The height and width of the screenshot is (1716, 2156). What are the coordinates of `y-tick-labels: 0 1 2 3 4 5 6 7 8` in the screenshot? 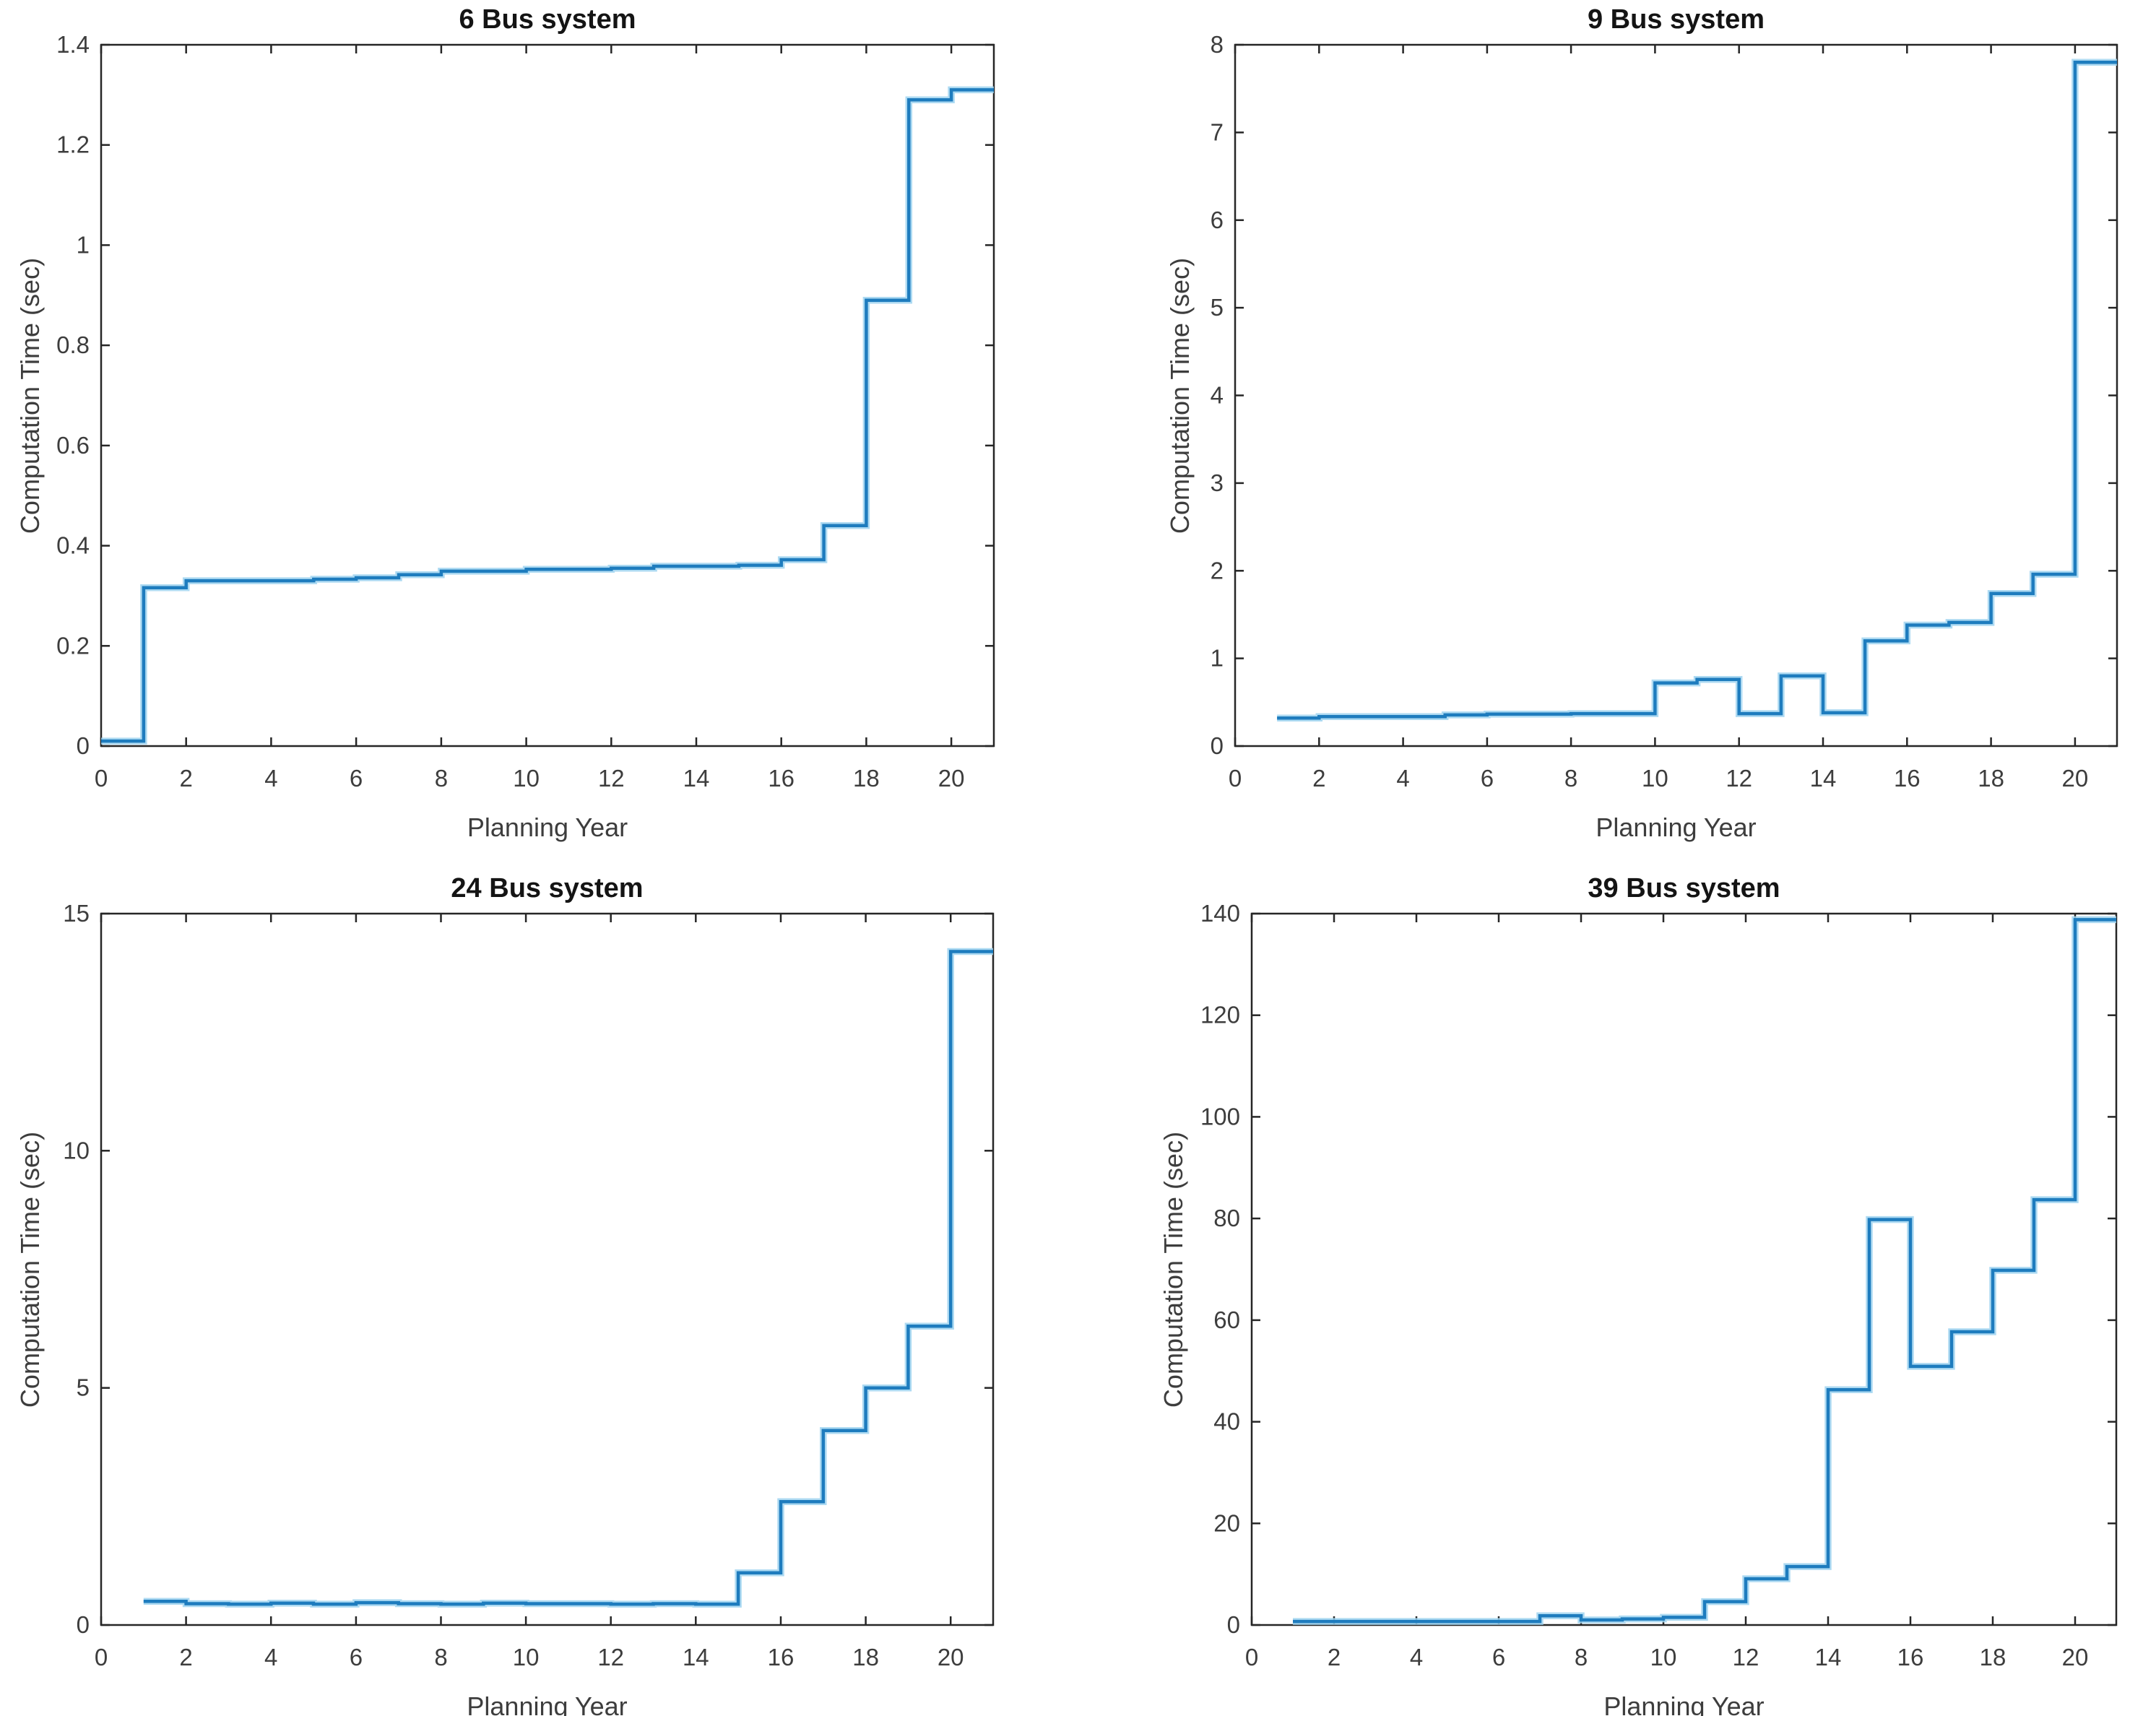 It's located at (1217, 395).